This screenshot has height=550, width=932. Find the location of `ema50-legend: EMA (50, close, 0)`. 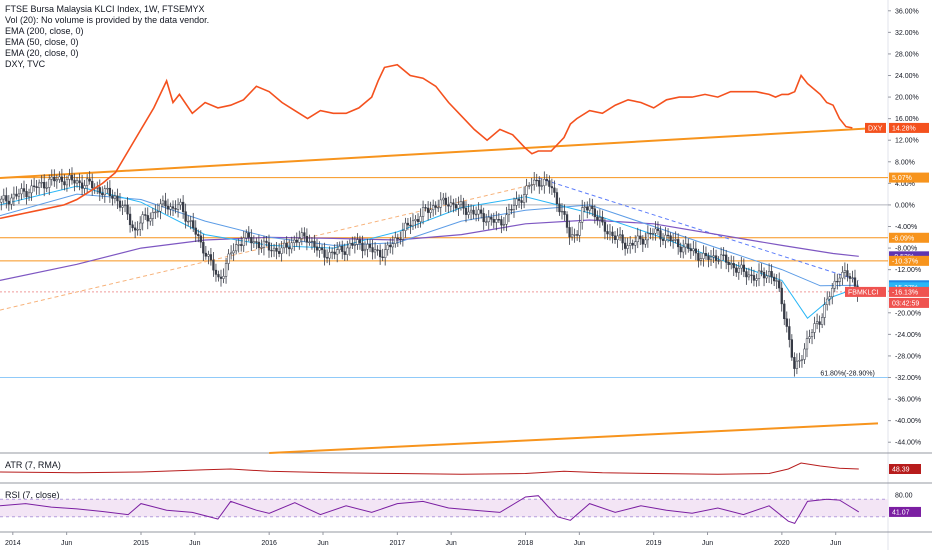

ema50-legend: EMA (50, close, 0) is located at coordinates (42, 42).